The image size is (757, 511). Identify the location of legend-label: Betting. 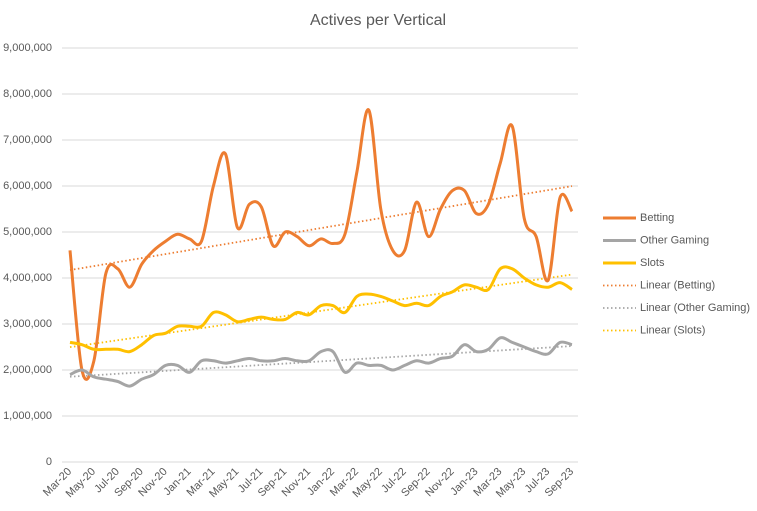
(657, 218).